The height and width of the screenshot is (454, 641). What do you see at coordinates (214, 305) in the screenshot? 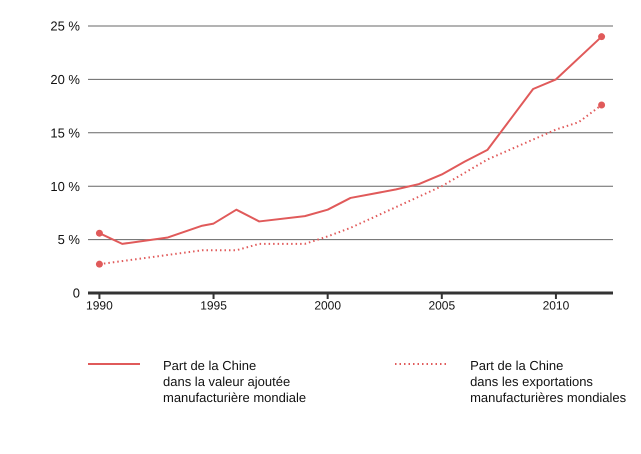
I see `x-tick-label: 1995` at bounding box center [214, 305].